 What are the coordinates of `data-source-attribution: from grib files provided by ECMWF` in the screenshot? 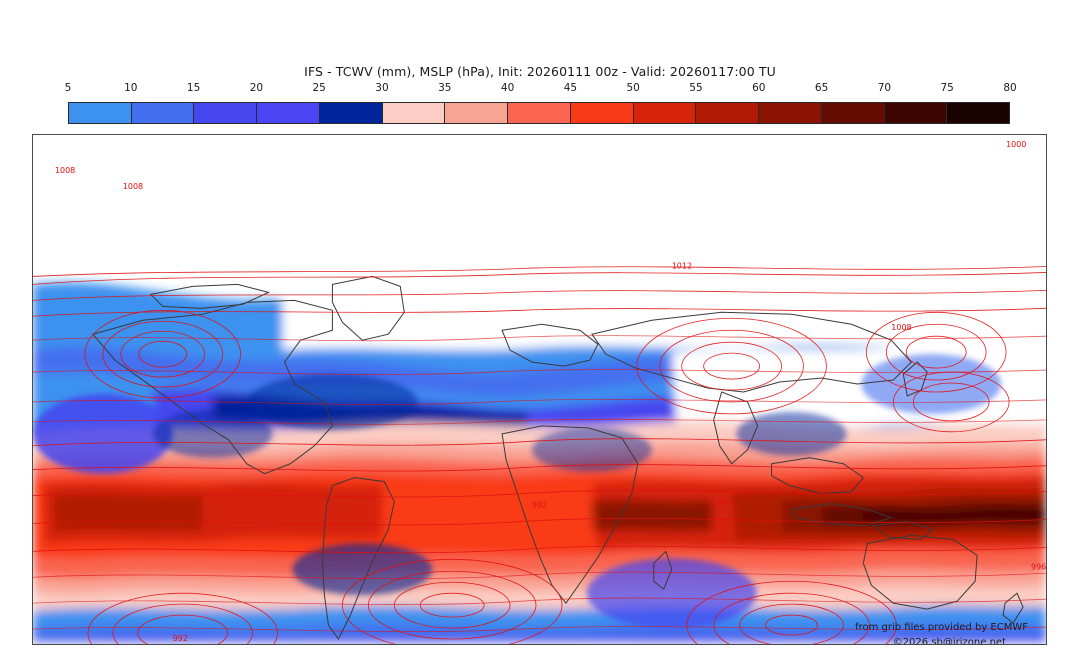 It's located at (941, 627).